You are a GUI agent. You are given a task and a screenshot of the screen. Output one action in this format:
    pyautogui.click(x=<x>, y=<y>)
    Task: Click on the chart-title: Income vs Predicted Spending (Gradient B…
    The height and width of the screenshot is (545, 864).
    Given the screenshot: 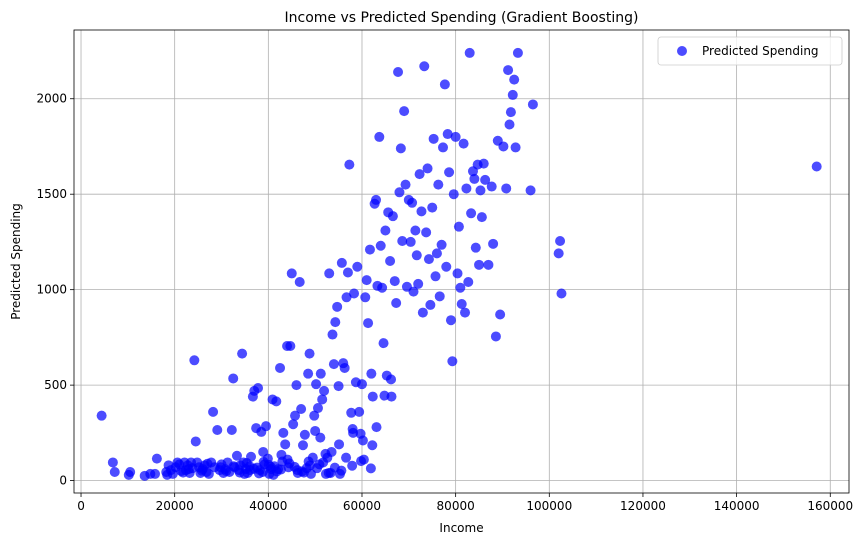 What is the action you would take?
    pyautogui.click(x=462, y=18)
    